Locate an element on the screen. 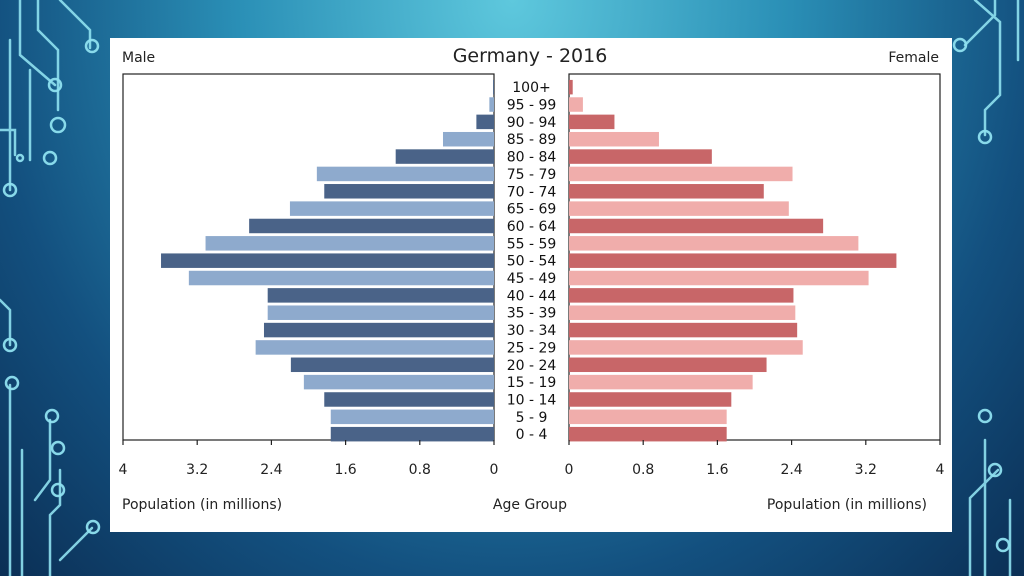 This screenshot has width=1024, height=576. age-group-label: 35 - 39 is located at coordinates (532, 314).